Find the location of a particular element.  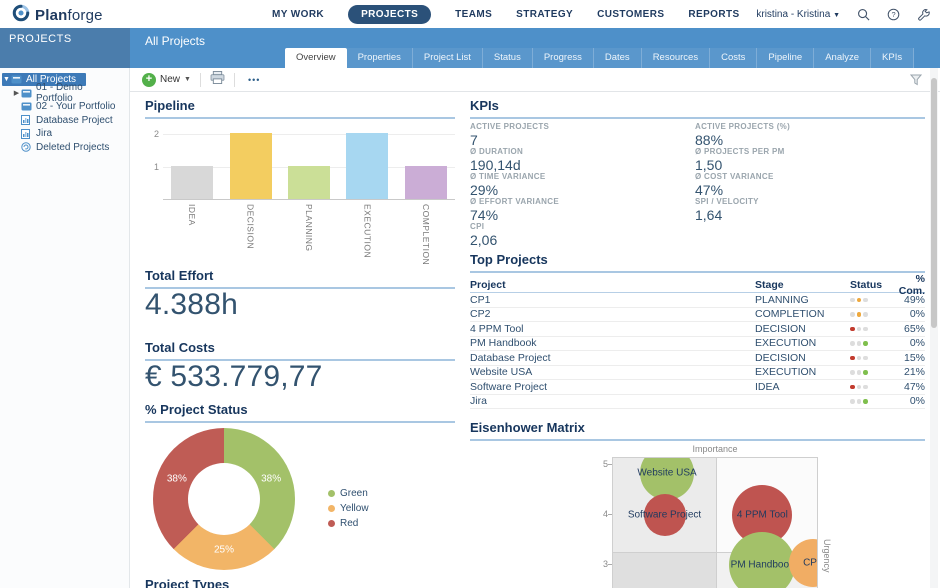

planforge-logo: Planforge is located at coordinates (57, 15).